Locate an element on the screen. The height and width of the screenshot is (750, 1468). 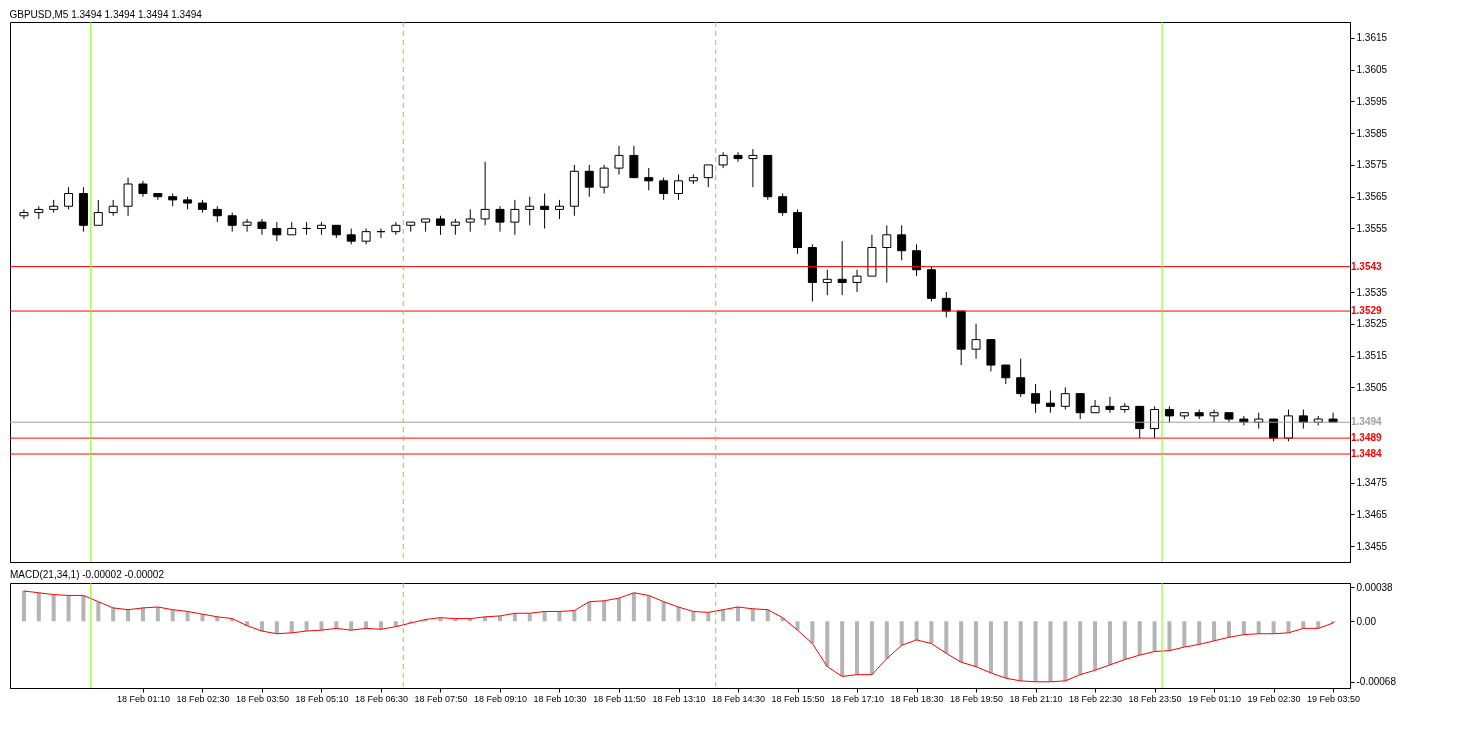
x-tick-label: 18 Feb 22:30 is located at coordinates (1096, 698).